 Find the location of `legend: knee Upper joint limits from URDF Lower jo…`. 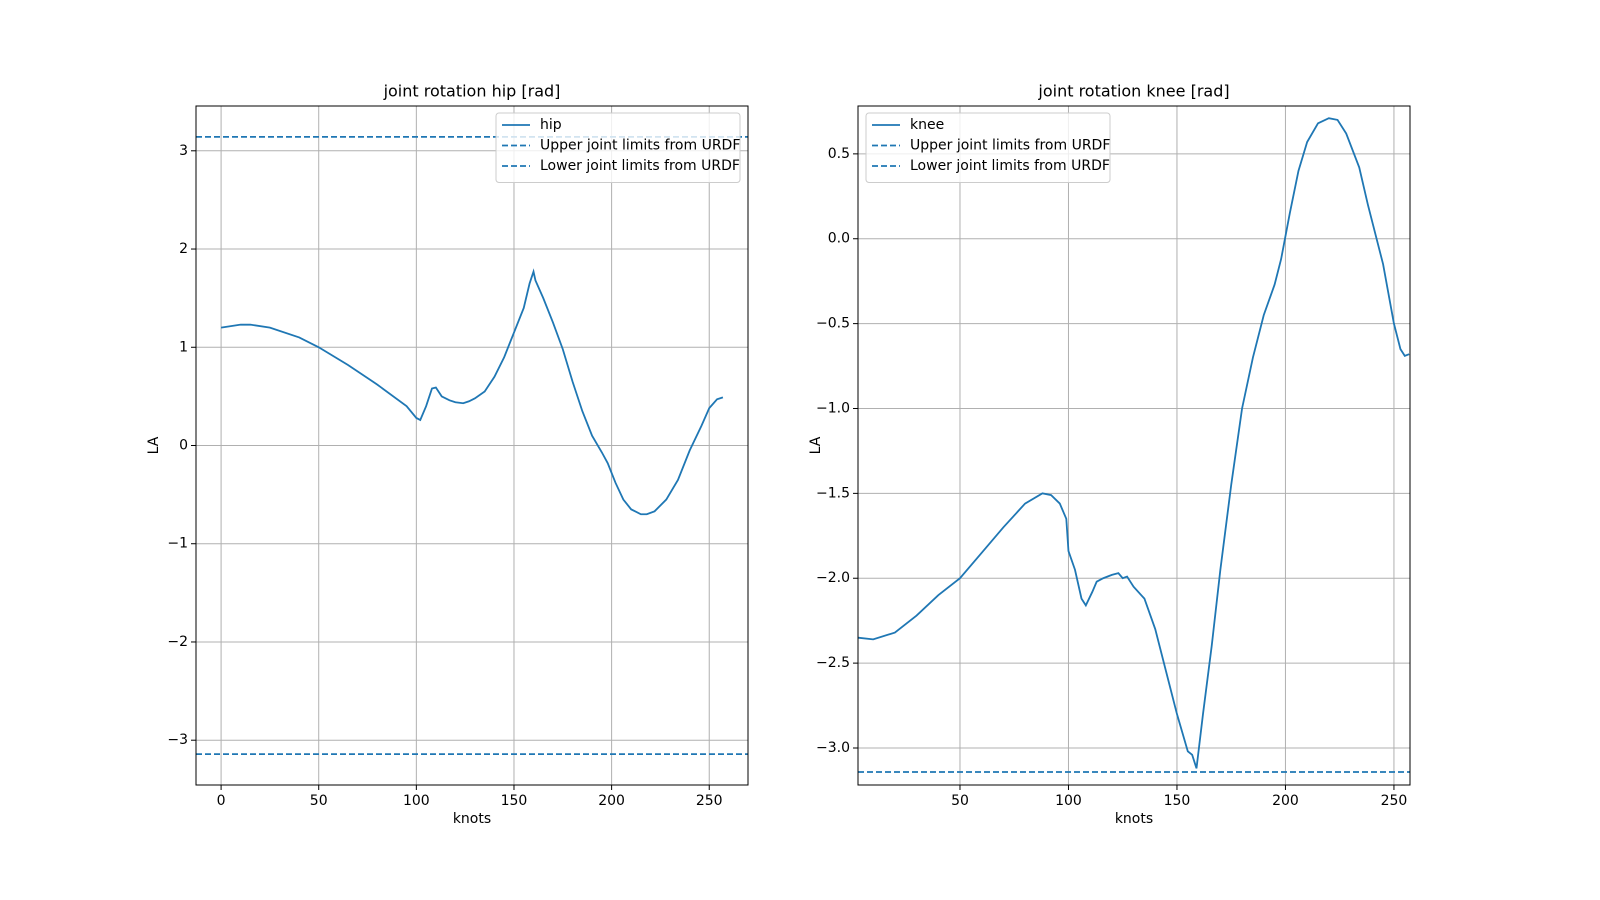

legend: knee Upper joint limits from URDF Lower jo… is located at coordinates (988, 147).